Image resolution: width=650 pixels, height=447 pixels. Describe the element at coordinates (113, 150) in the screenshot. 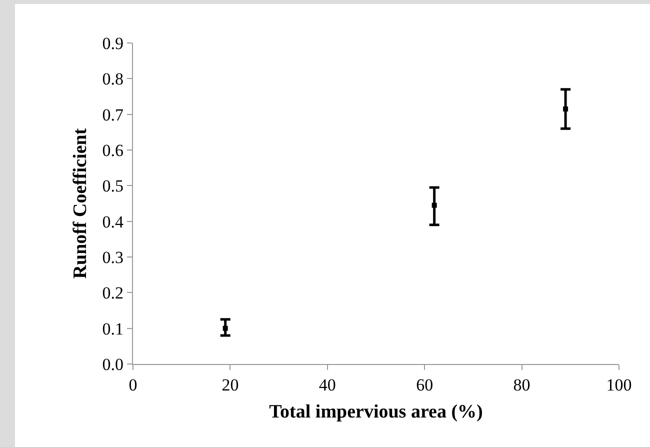

I see `y-tick-label: 0.6` at that location.